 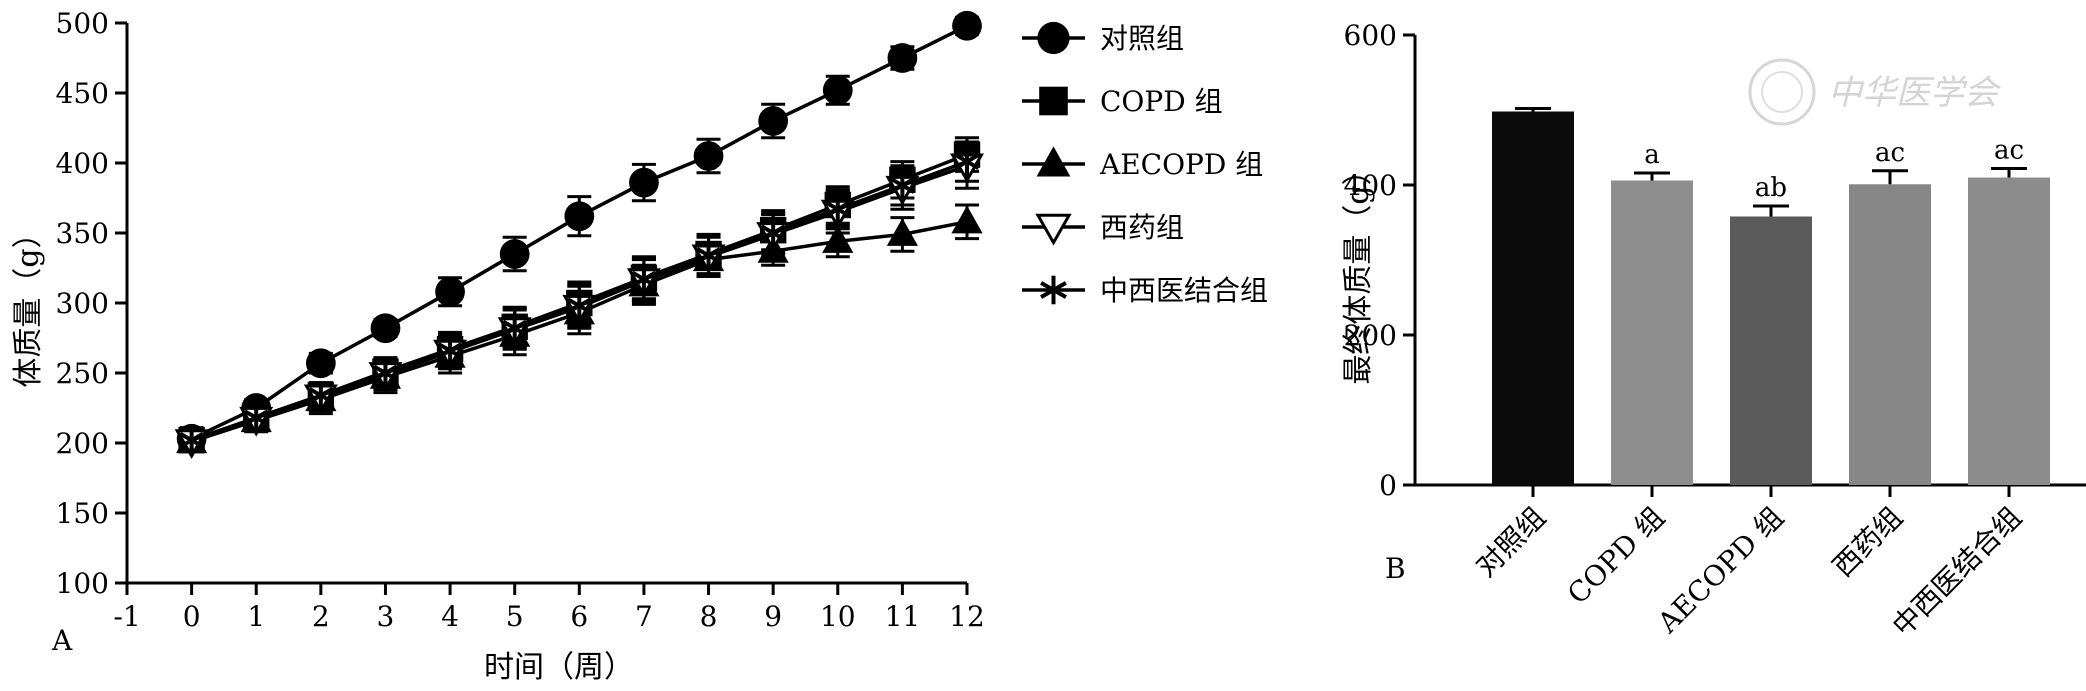 What do you see at coordinates (192, 616) in the screenshot?
I see `x-tick-label: 0` at bounding box center [192, 616].